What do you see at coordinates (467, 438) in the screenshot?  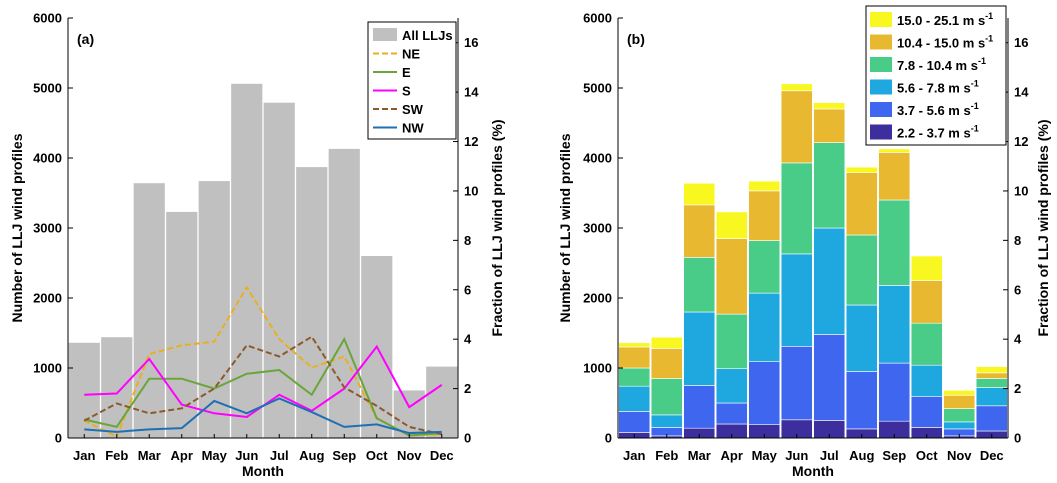 I see `a-y2tick-label: 0` at bounding box center [467, 438].